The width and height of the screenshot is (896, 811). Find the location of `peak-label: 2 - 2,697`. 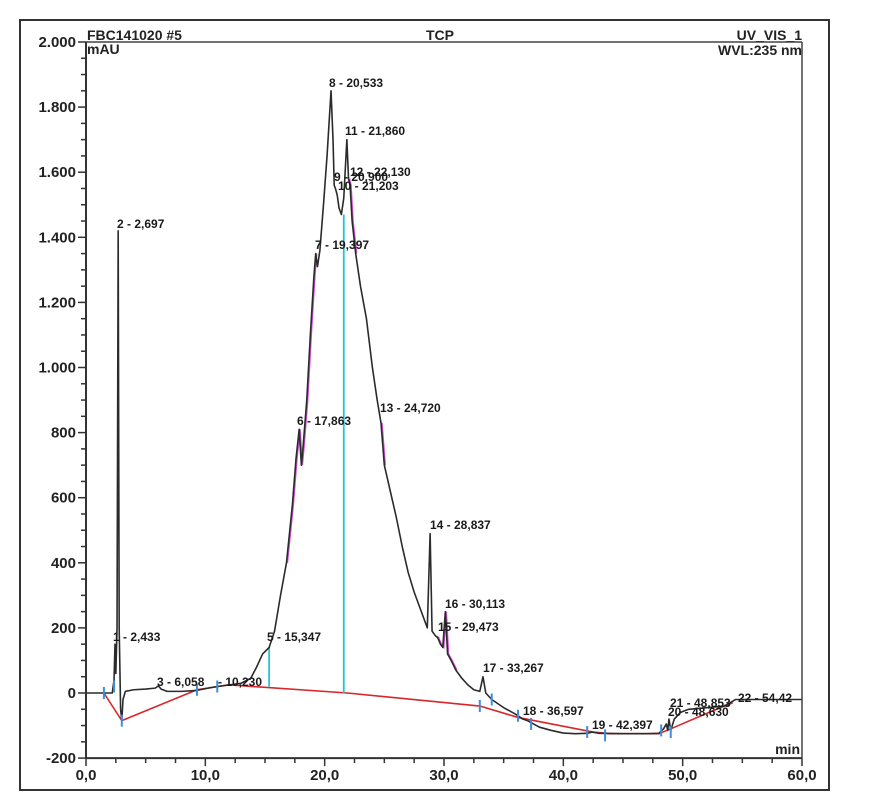

peak-label: 2 - 2,697 is located at coordinates (141, 224).